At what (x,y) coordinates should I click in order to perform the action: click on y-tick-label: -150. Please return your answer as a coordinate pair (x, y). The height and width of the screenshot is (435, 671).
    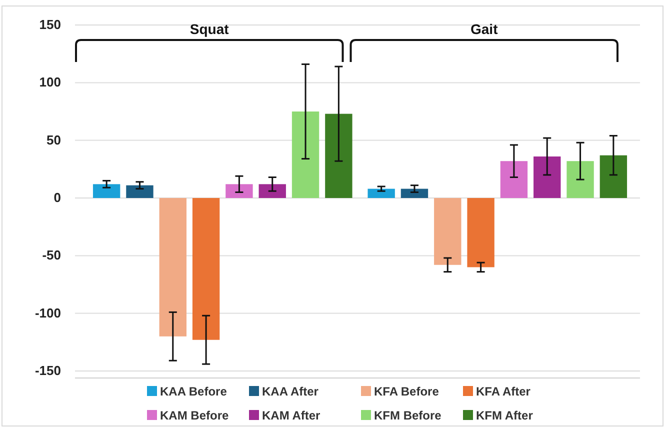
    Looking at the image, I should click on (47, 370).